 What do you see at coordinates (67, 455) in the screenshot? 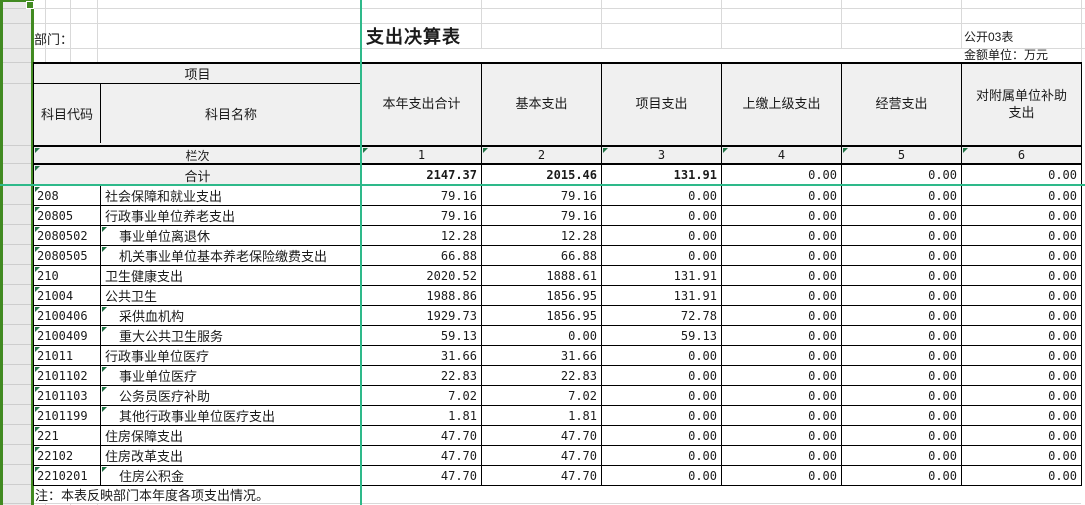
I see `subject-code-cell: 22102` at bounding box center [67, 455].